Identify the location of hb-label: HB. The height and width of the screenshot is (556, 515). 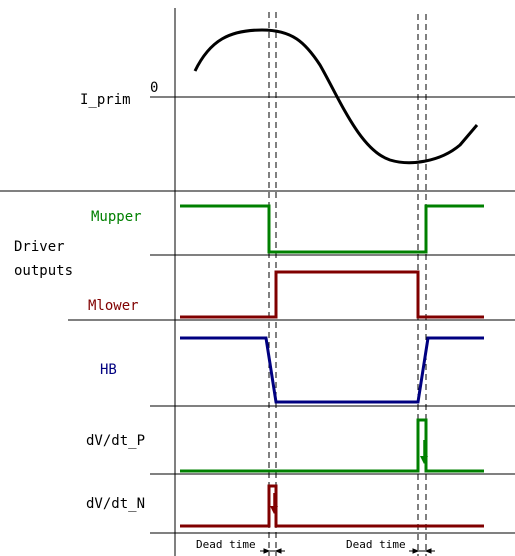
(108, 370).